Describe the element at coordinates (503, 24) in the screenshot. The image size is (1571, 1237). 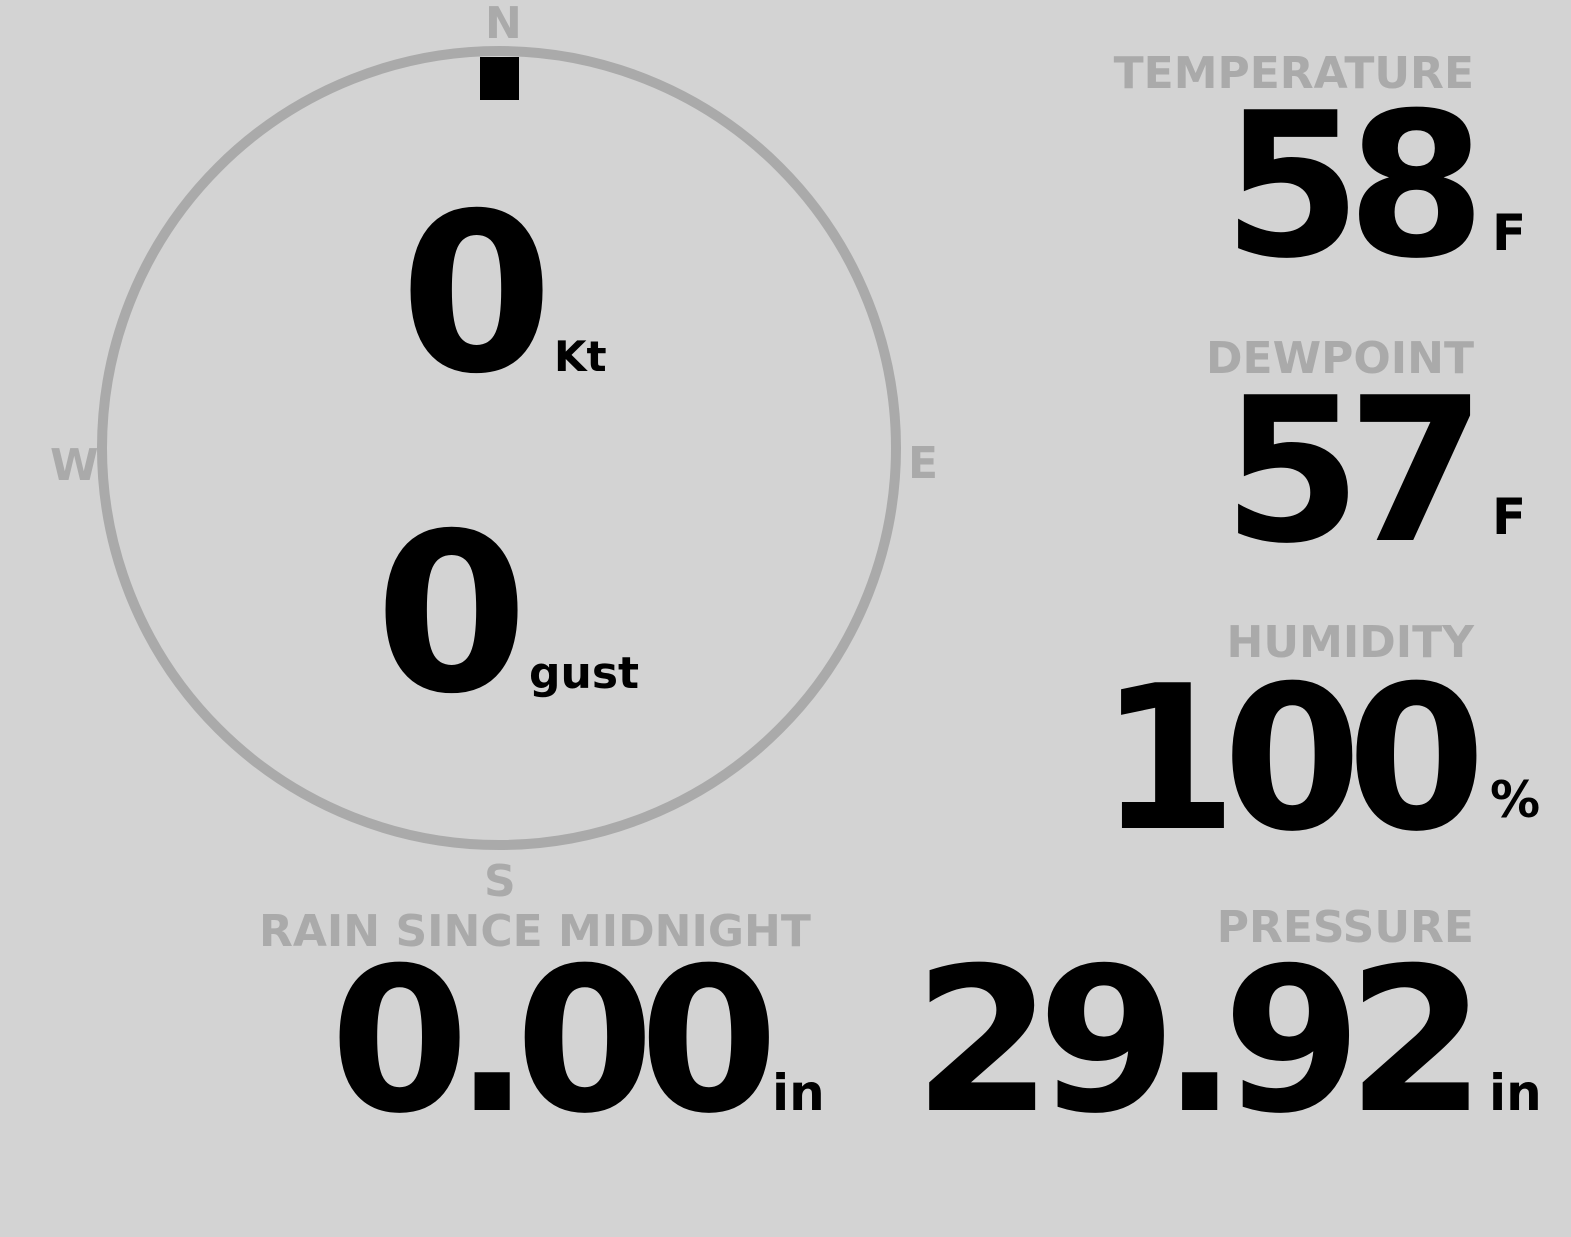
I see `compass-north-label: N` at that location.